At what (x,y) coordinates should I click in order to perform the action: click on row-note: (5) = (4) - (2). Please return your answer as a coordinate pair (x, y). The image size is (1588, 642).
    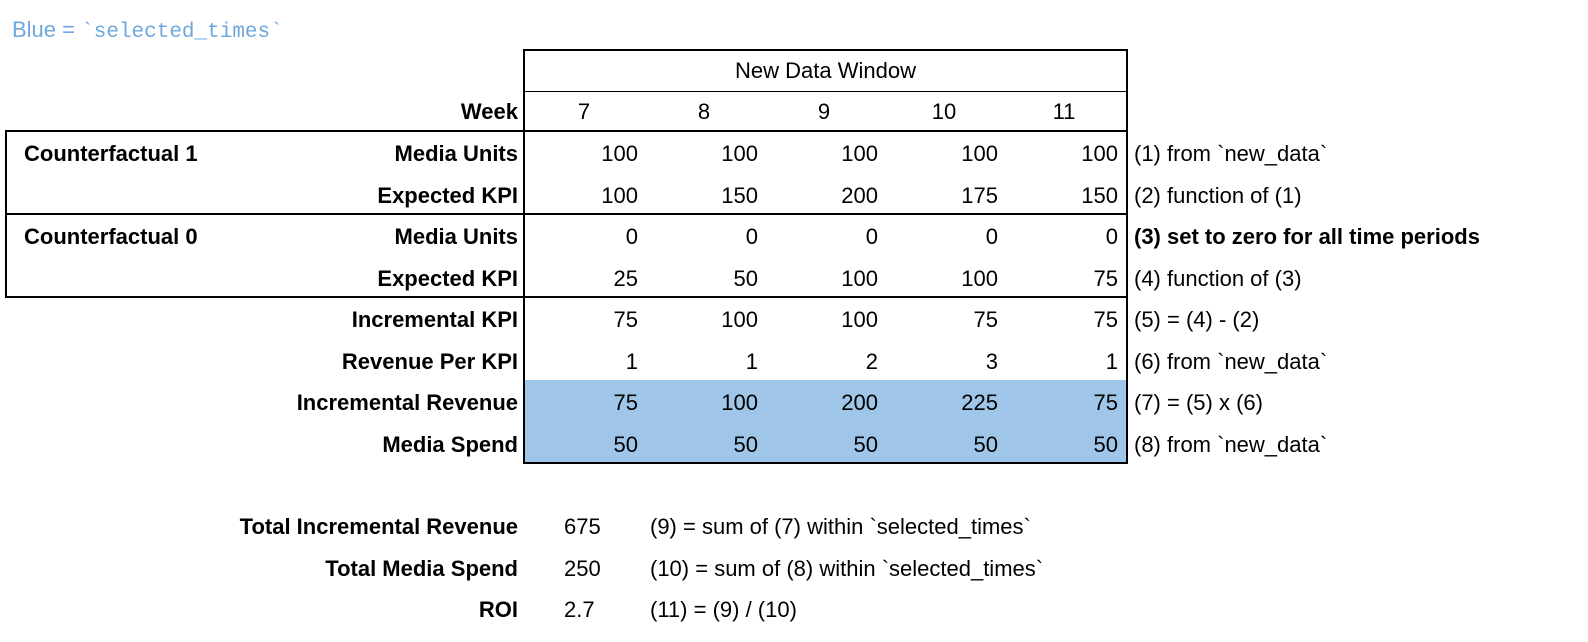
    Looking at the image, I should click on (1197, 319).